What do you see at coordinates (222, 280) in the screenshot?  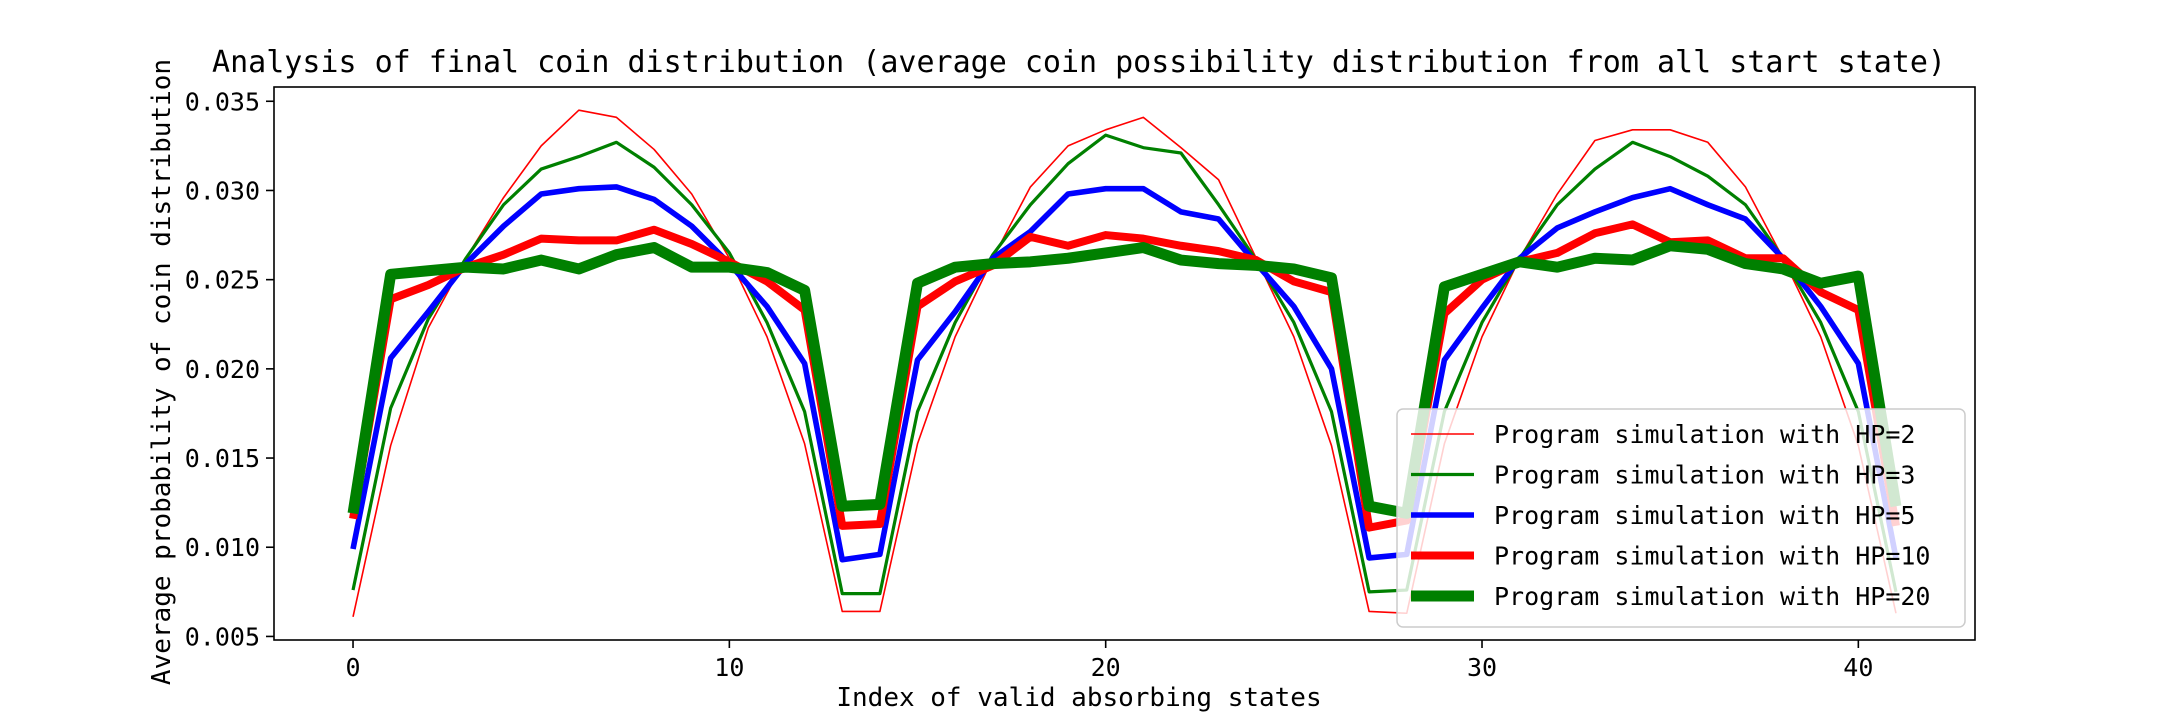 I see `y-tick-label: 0.025` at bounding box center [222, 280].